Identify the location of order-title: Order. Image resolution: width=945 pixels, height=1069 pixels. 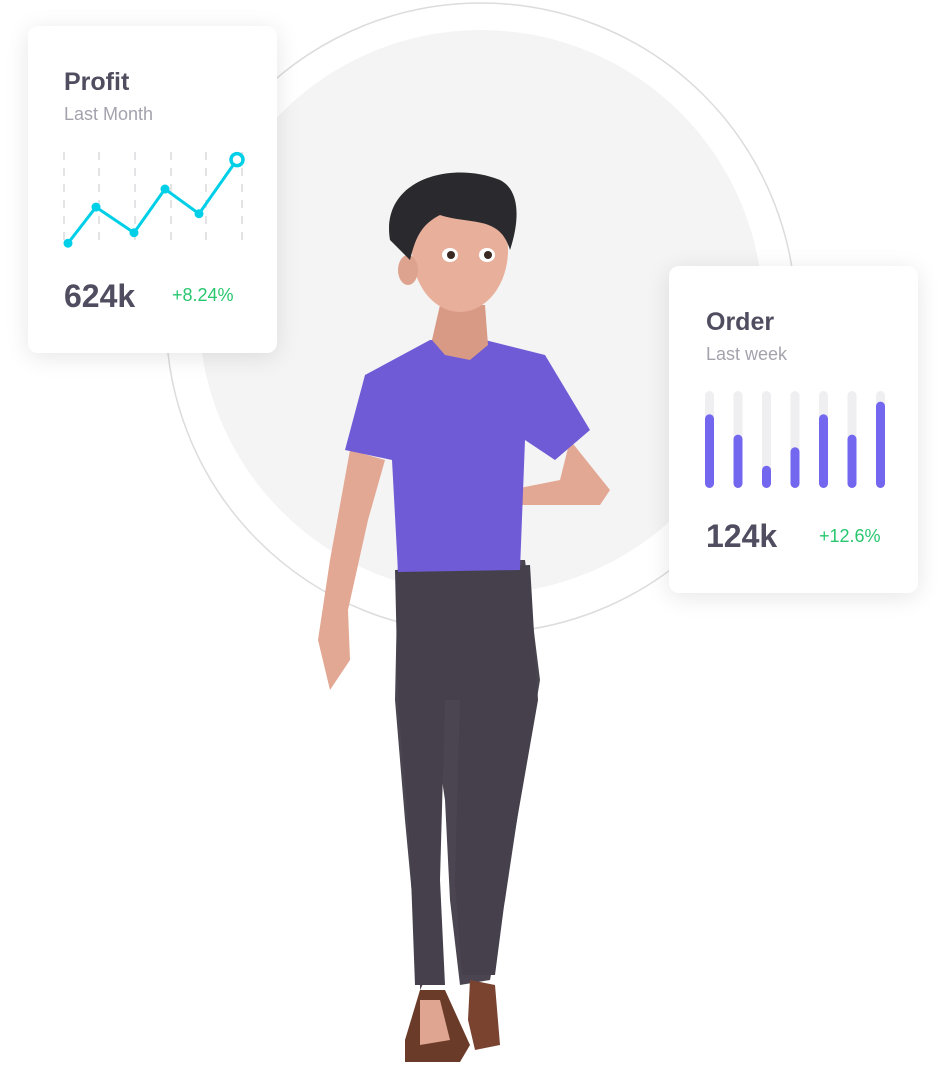
(740, 322).